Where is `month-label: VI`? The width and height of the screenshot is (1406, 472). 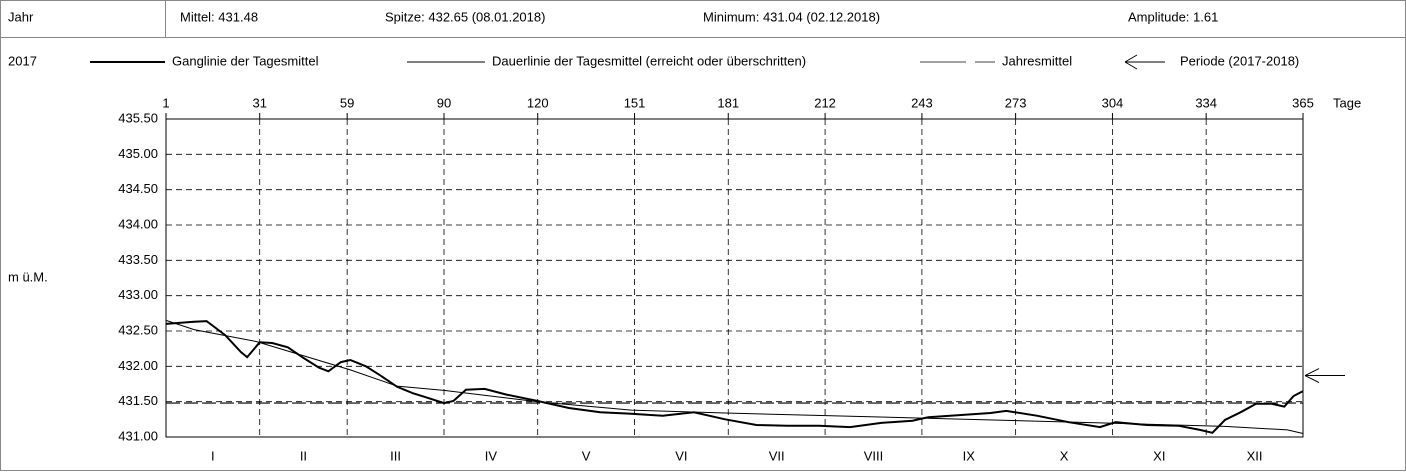
month-label: VI is located at coordinates (681, 455).